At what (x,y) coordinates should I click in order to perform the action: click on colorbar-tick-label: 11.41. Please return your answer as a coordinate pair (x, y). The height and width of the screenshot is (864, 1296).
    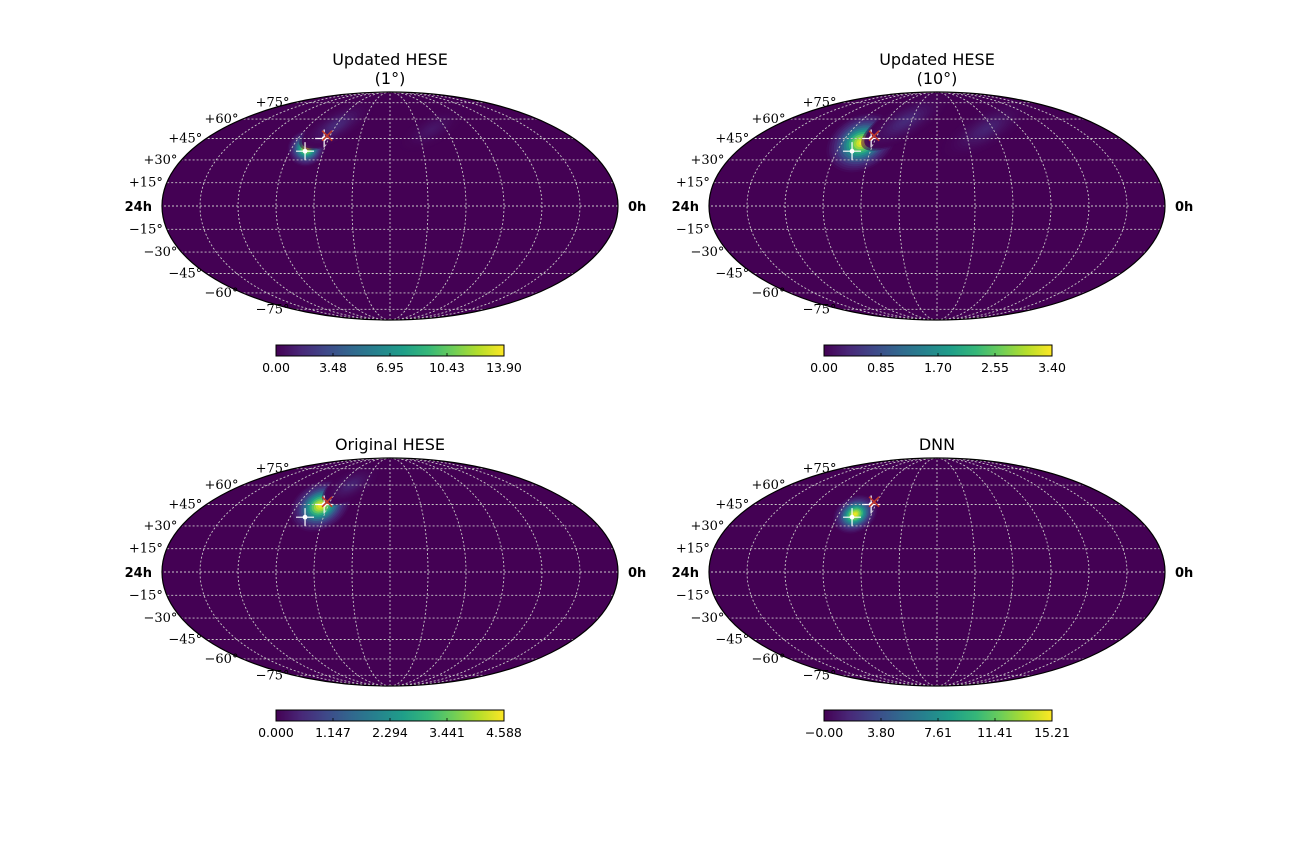
    Looking at the image, I should click on (995, 732).